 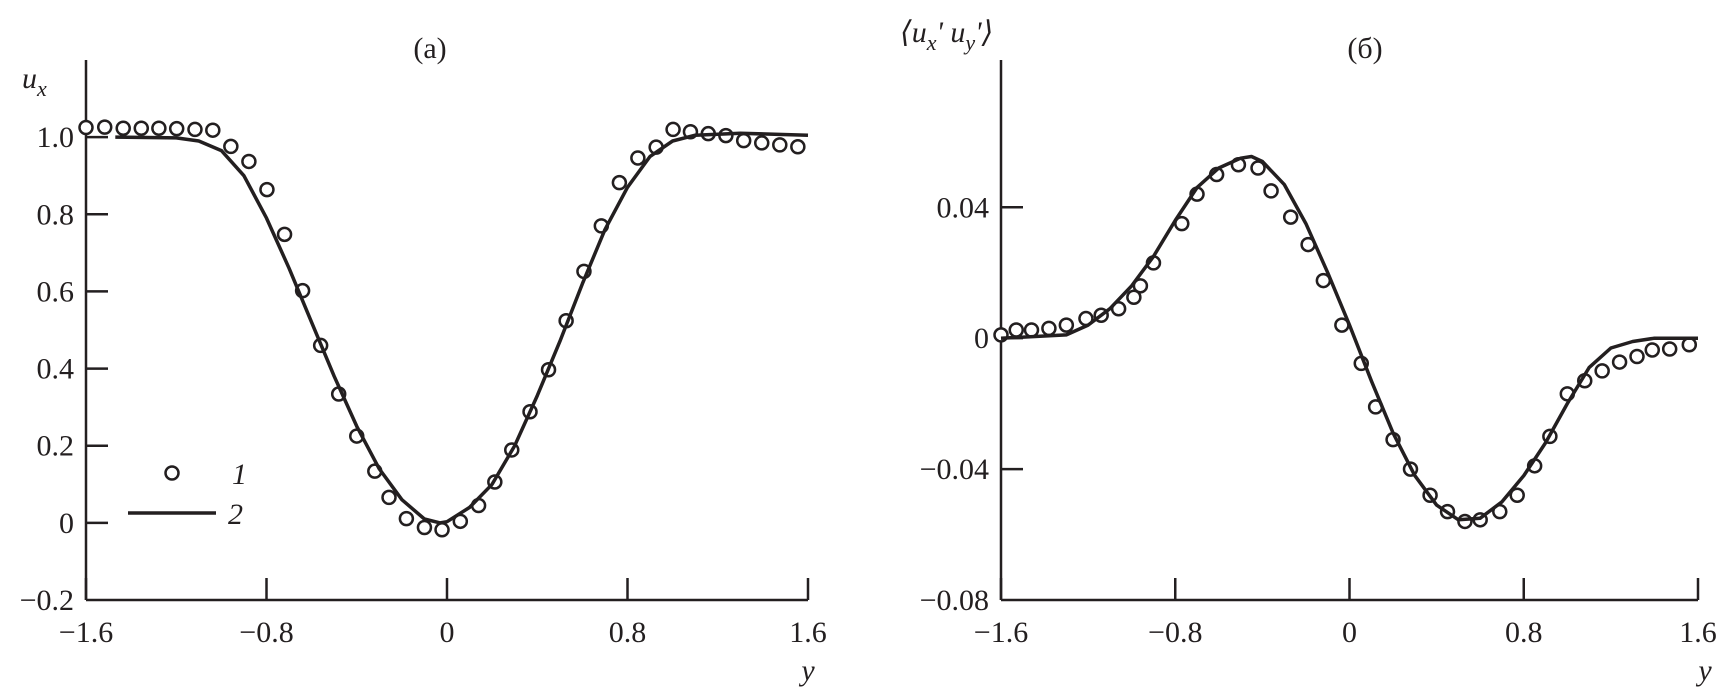 What do you see at coordinates (187, 494) in the screenshot?
I see `legend: 12` at bounding box center [187, 494].